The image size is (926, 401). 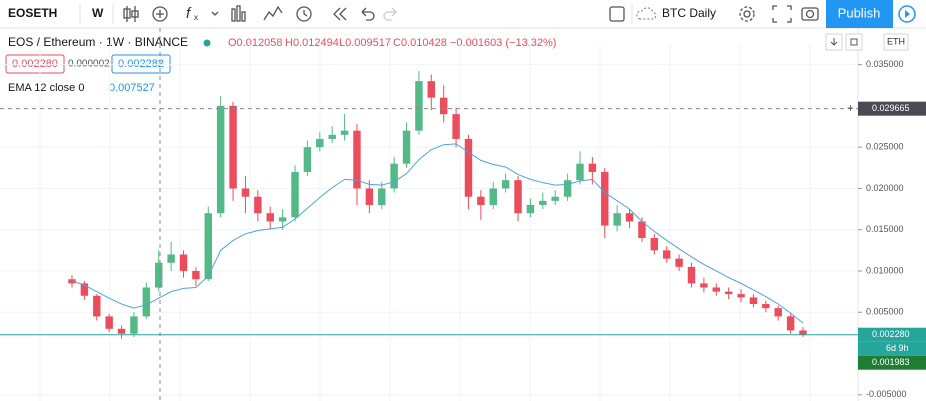 What do you see at coordinates (689, 13) in the screenshot?
I see `compare-symbol: BTC Daily` at bounding box center [689, 13].